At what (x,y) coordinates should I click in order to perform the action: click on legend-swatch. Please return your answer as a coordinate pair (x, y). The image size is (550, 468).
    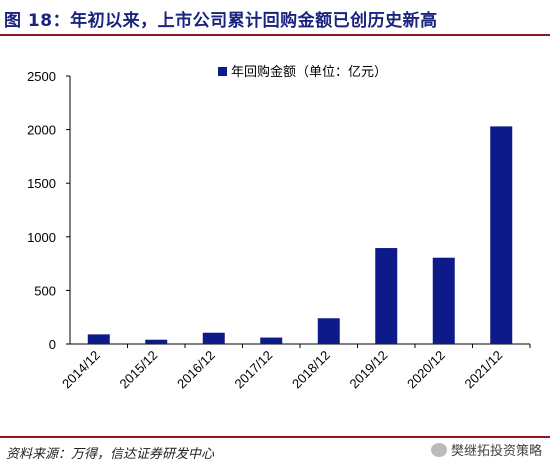
    Looking at the image, I should click on (222, 71).